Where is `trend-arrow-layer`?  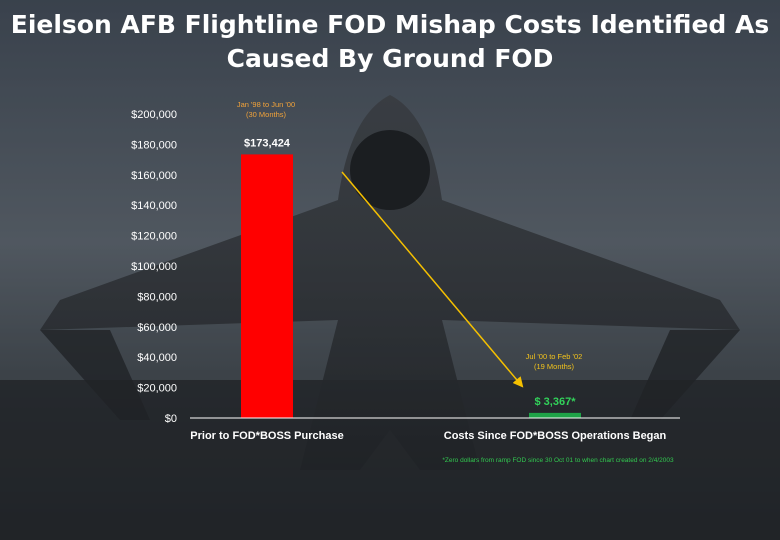
trend-arrow-layer is located at coordinates (432, 279).